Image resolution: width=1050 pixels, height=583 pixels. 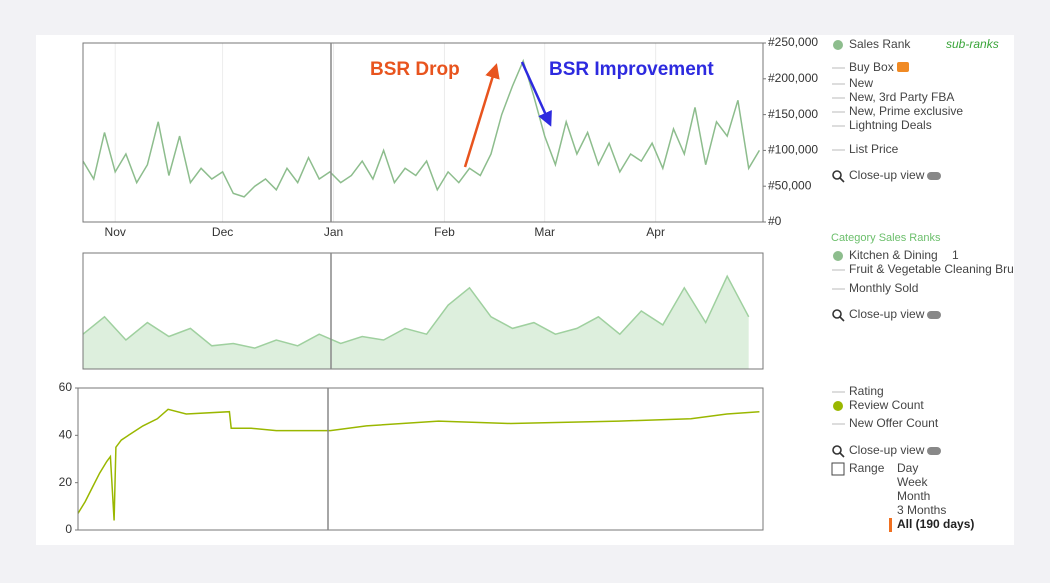 I want to click on x-tick-label: Feb, so click(x=444, y=232).